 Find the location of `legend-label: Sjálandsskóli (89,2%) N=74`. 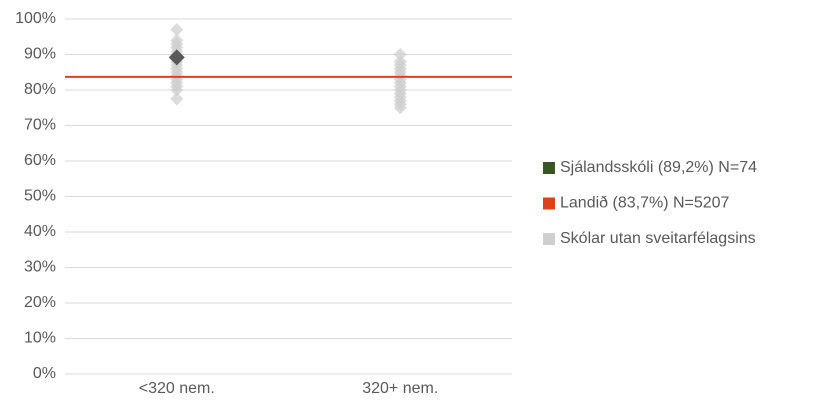

legend-label: Sjálandsskóli (89,2%) N=74 is located at coordinates (658, 167).